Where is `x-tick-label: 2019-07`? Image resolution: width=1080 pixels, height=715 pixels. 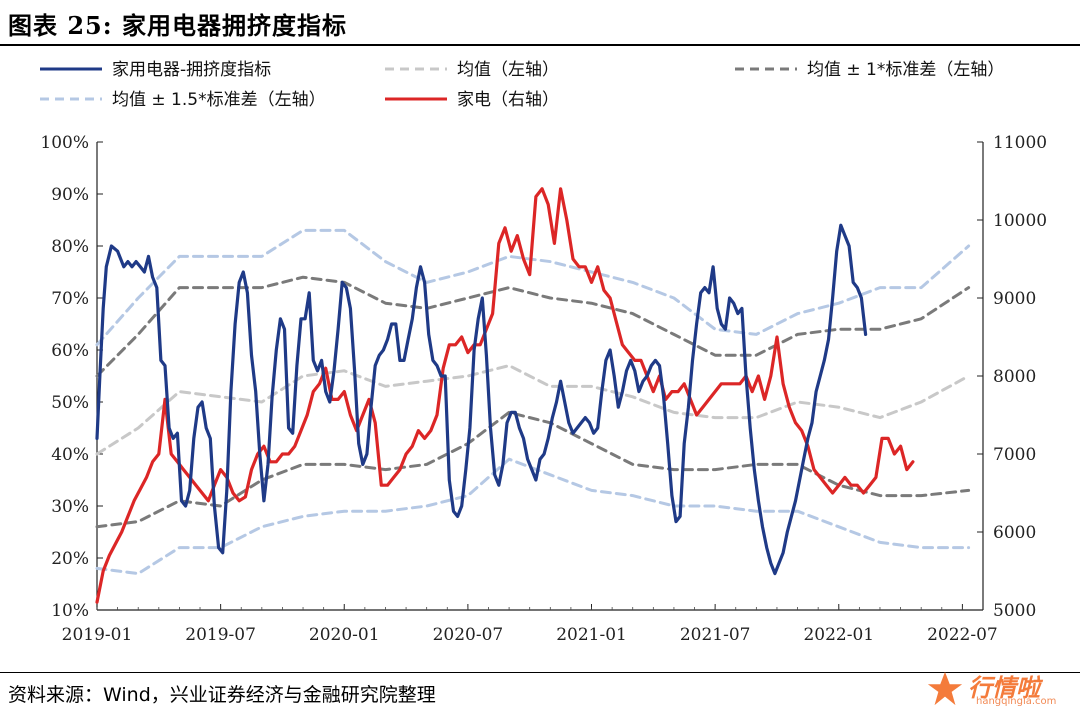
x-tick-label: 2019-07 is located at coordinates (220, 635).